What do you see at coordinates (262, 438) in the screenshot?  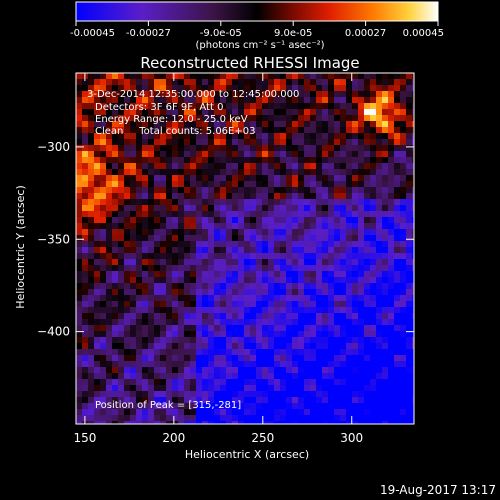 I see `x-tick-label: 250` at bounding box center [262, 438].